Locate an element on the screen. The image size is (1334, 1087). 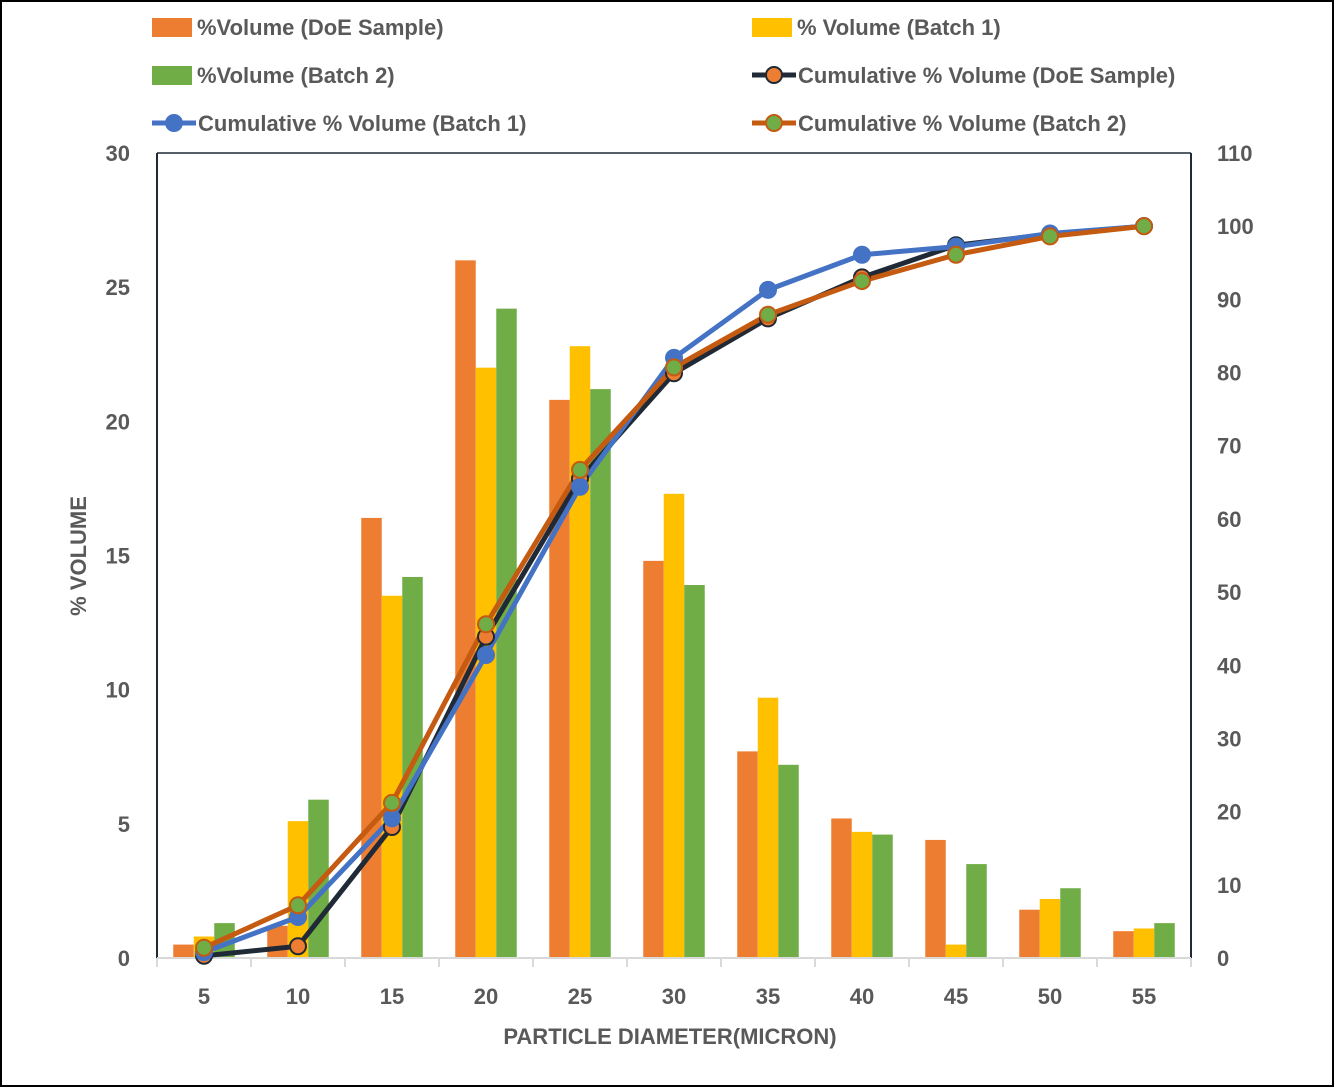
right-tick-label: 80 is located at coordinates (1229, 373).